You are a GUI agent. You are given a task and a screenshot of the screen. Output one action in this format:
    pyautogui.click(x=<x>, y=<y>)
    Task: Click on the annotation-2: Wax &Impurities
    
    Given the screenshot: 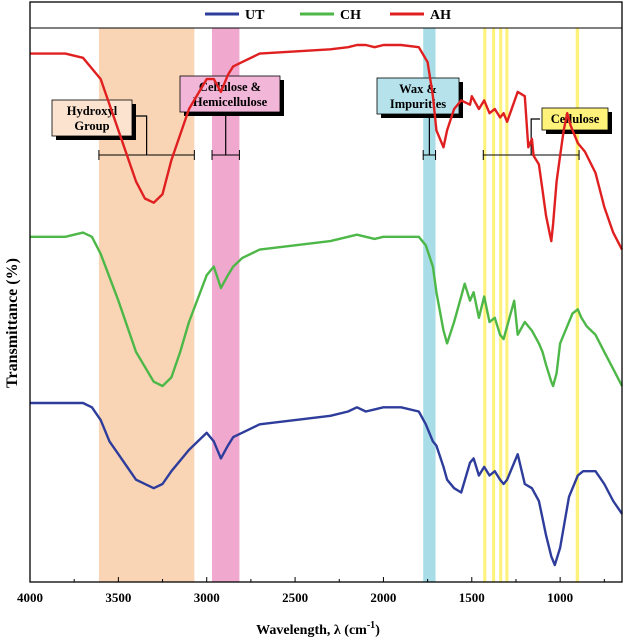 What is the action you would take?
    pyautogui.click(x=419, y=118)
    